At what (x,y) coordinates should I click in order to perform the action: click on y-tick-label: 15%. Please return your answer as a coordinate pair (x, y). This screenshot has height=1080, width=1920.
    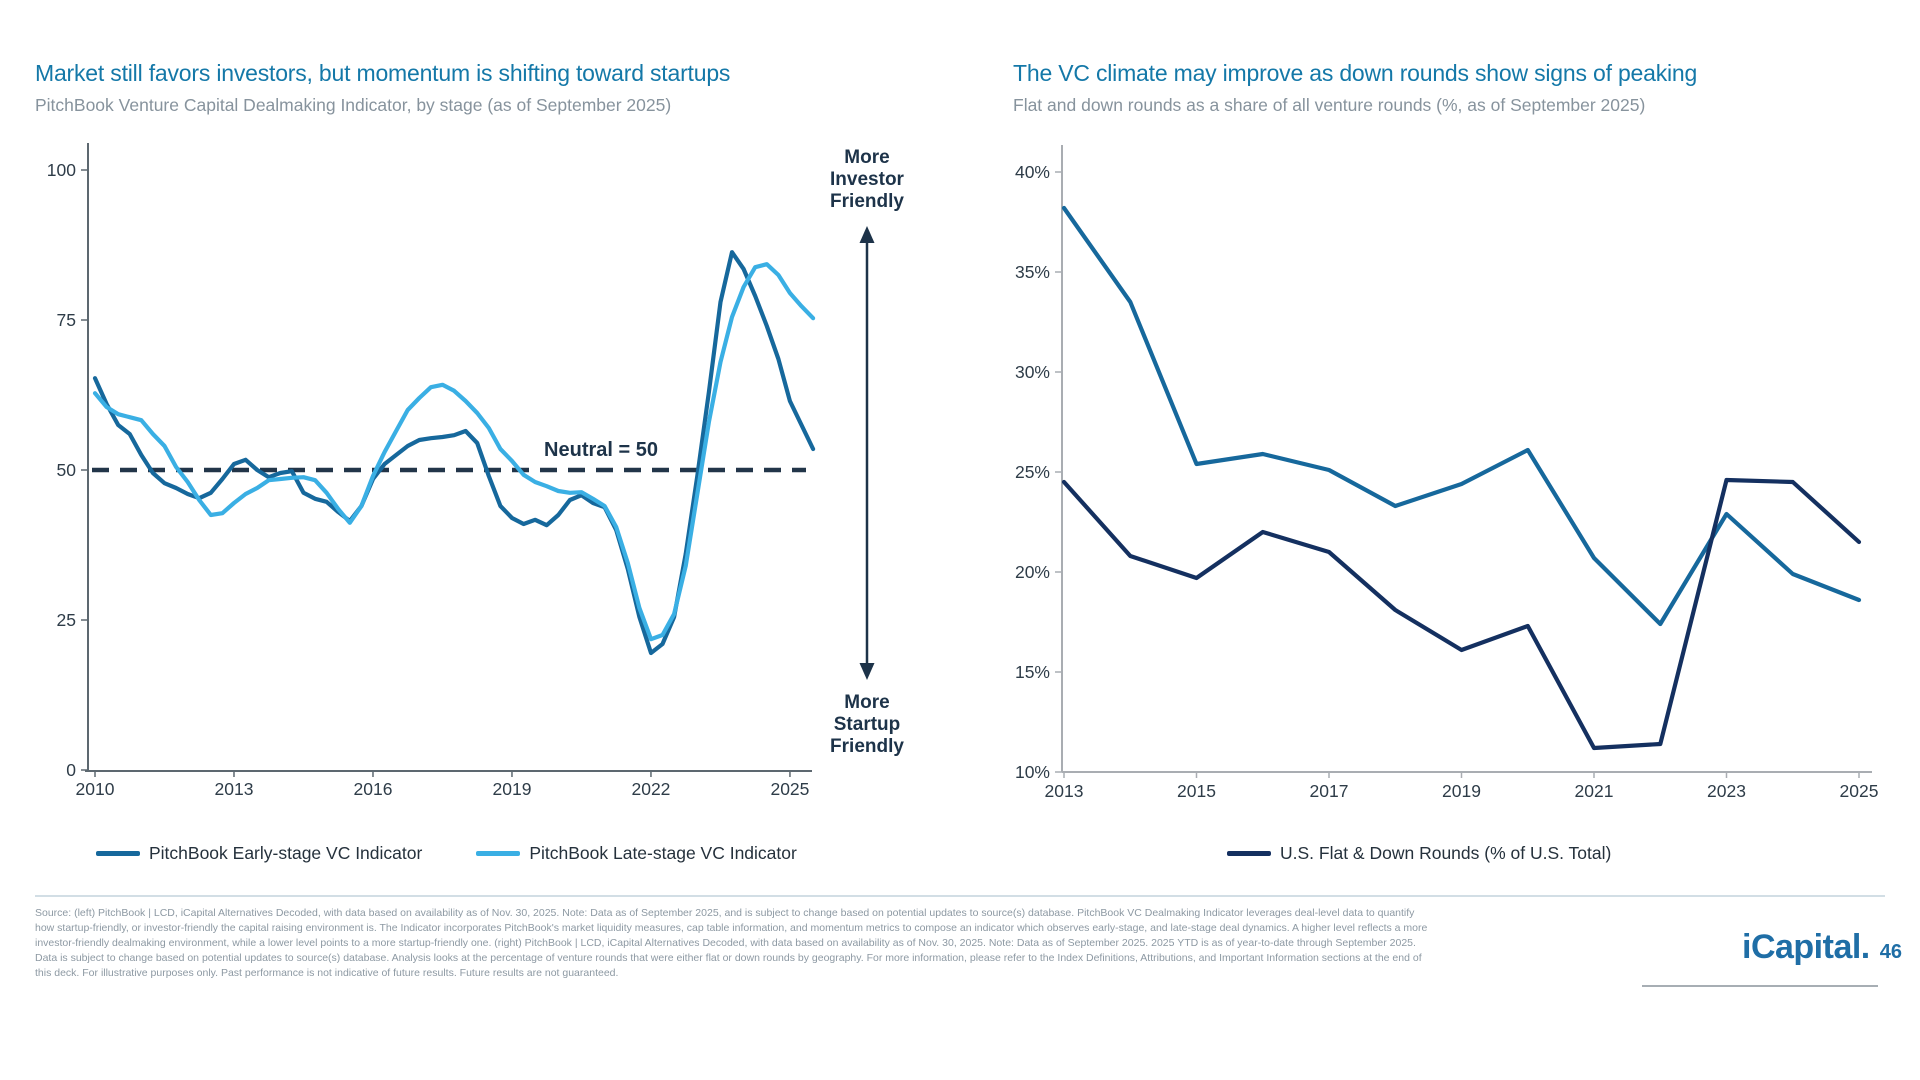
    Looking at the image, I should click on (1032, 672).